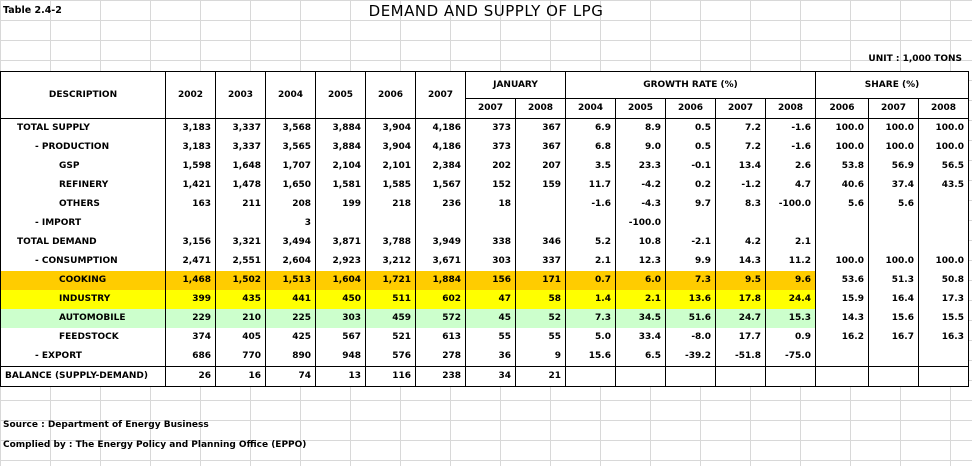  Describe the element at coordinates (540, 223) in the screenshot. I see `january-value-cell` at that location.